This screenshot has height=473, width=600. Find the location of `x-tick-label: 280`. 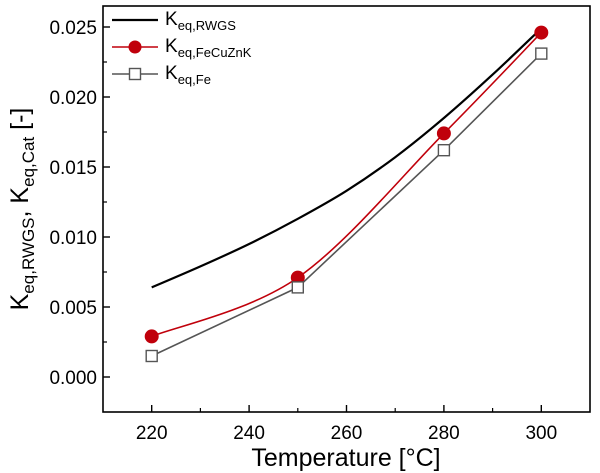

x-tick-label: 280 is located at coordinates (444, 433).